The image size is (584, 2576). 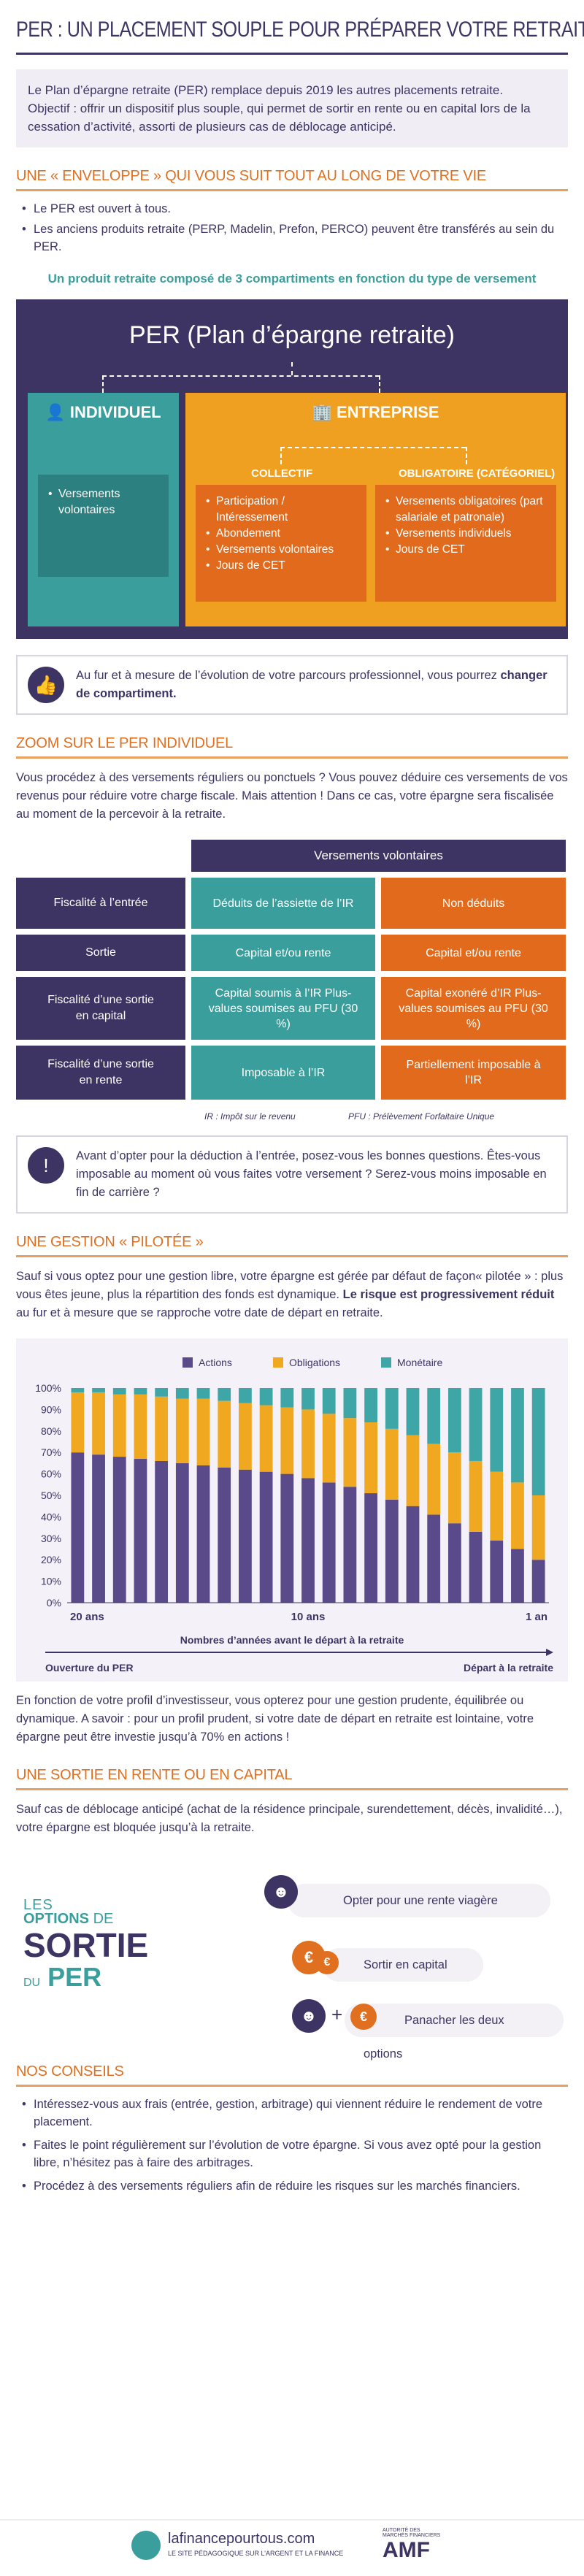 I want to click on person-icon: ☻, so click(x=281, y=1892).